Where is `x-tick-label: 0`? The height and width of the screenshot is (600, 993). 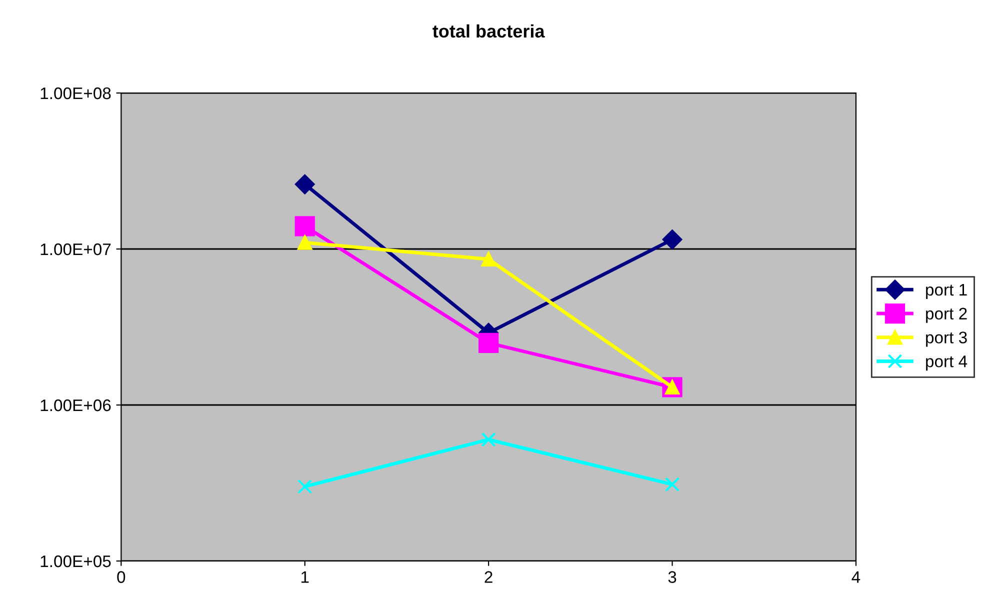
x-tick-label: 0 is located at coordinates (121, 577).